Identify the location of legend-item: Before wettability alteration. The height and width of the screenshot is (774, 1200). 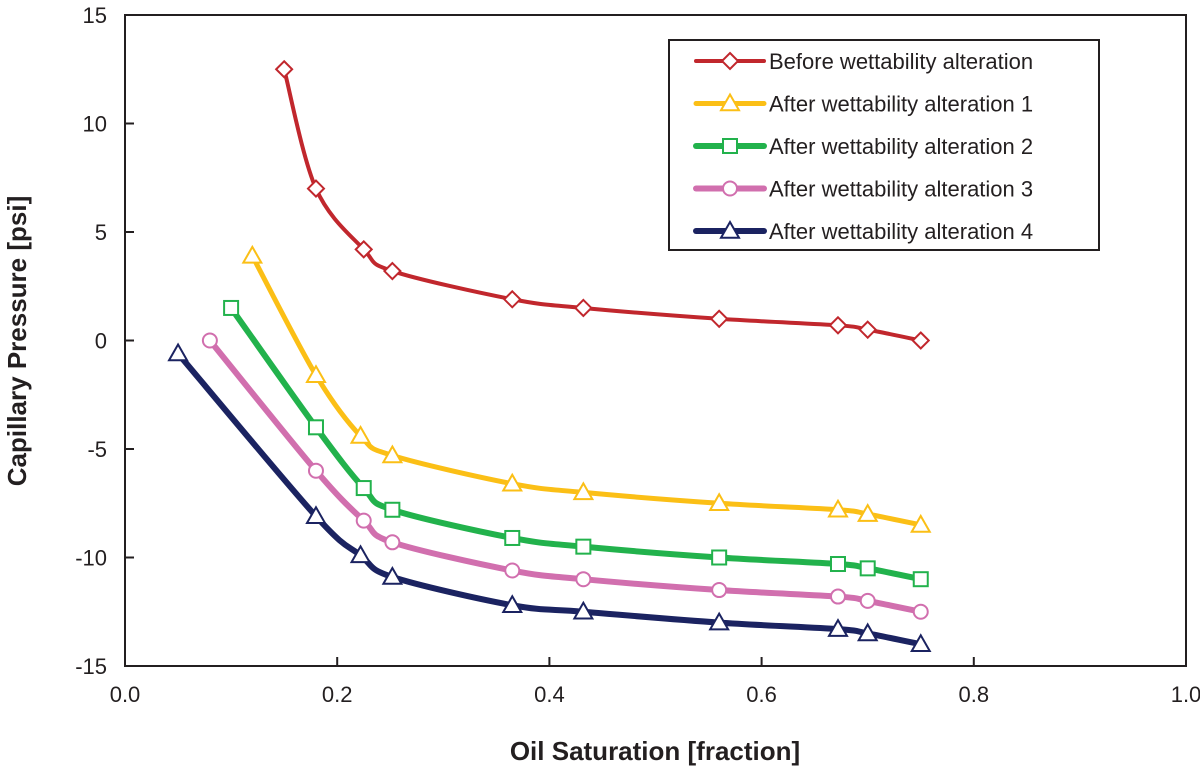
(863, 61).